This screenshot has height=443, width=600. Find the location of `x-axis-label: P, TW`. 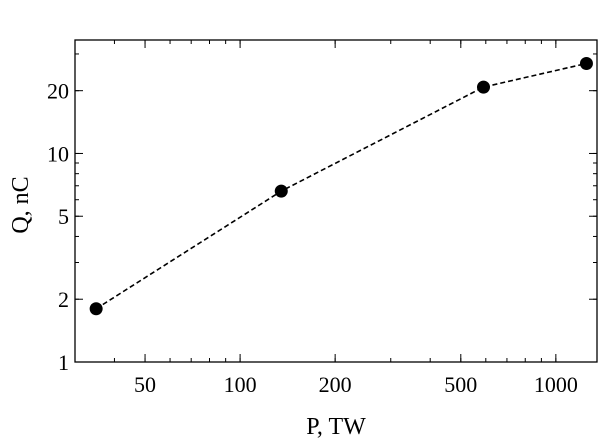

x-axis-label: P, TW is located at coordinates (336, 427).